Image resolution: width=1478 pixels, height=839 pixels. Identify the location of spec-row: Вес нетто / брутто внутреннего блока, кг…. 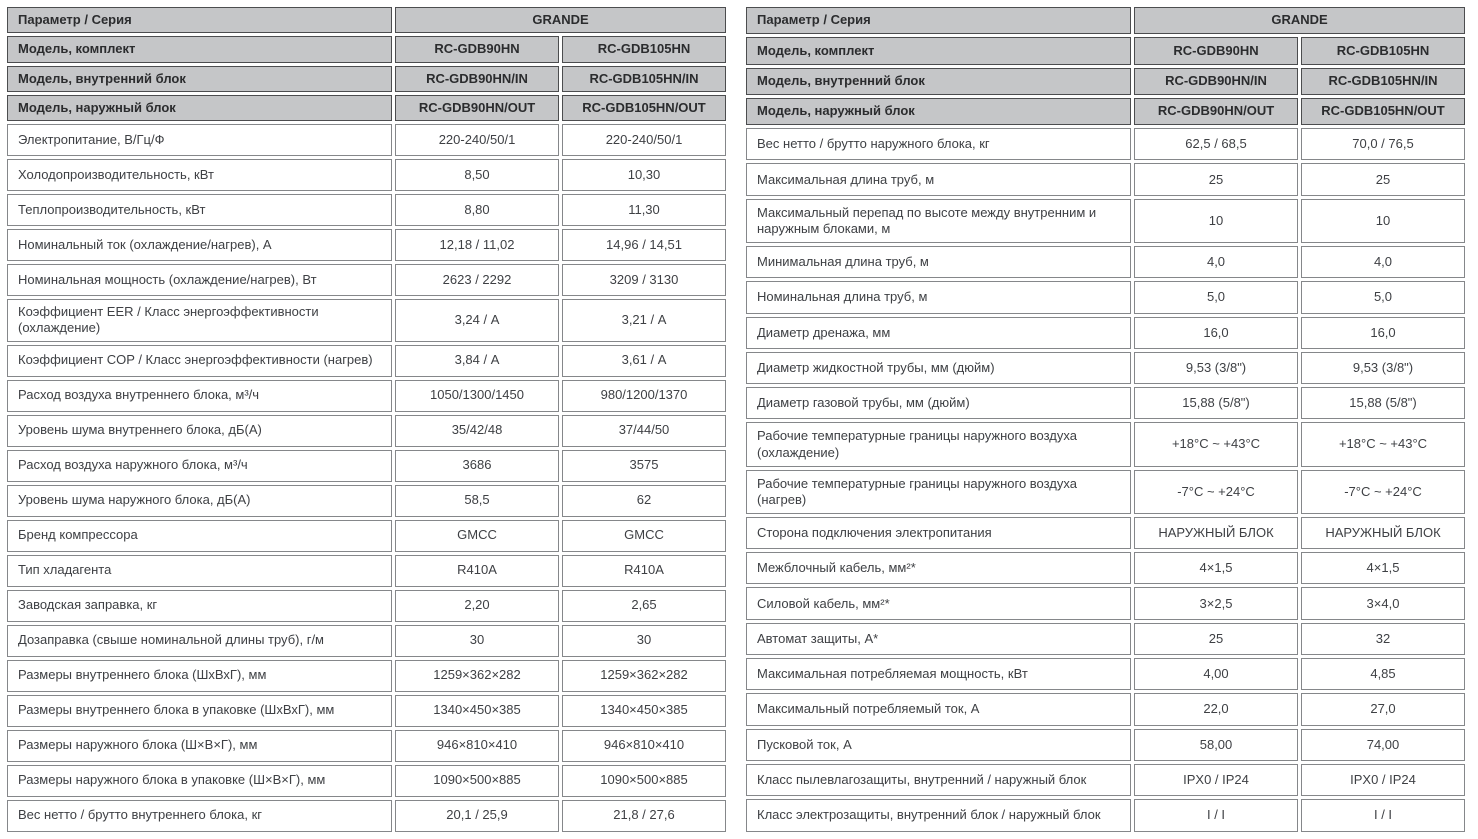
(366, 815).